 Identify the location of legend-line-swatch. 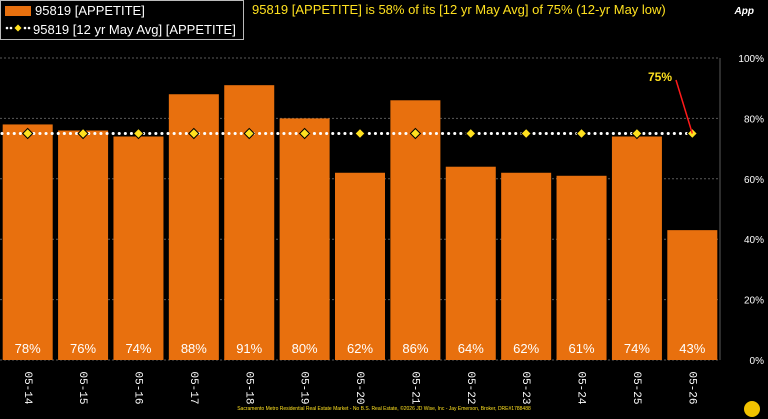
(18, 28).